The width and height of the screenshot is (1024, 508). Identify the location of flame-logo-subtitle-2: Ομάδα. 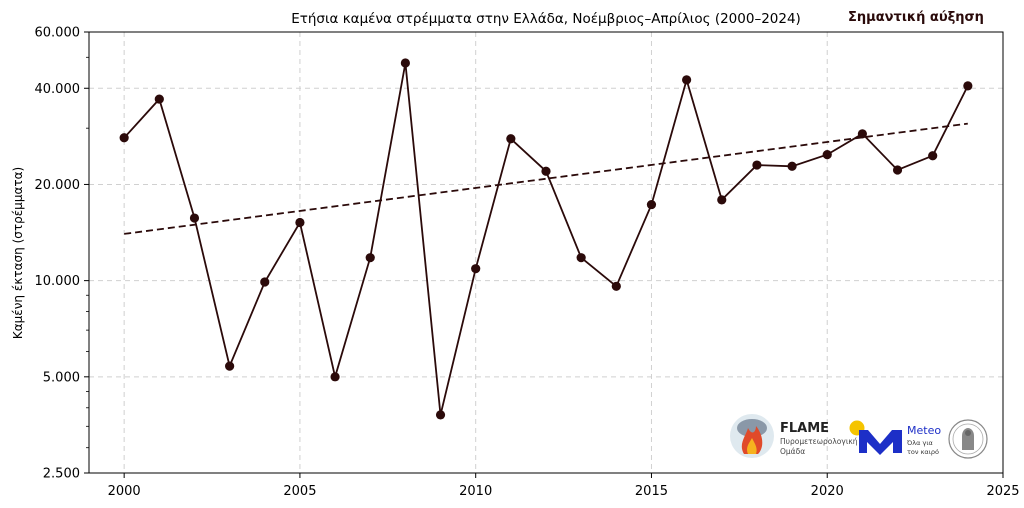
(792, 451).